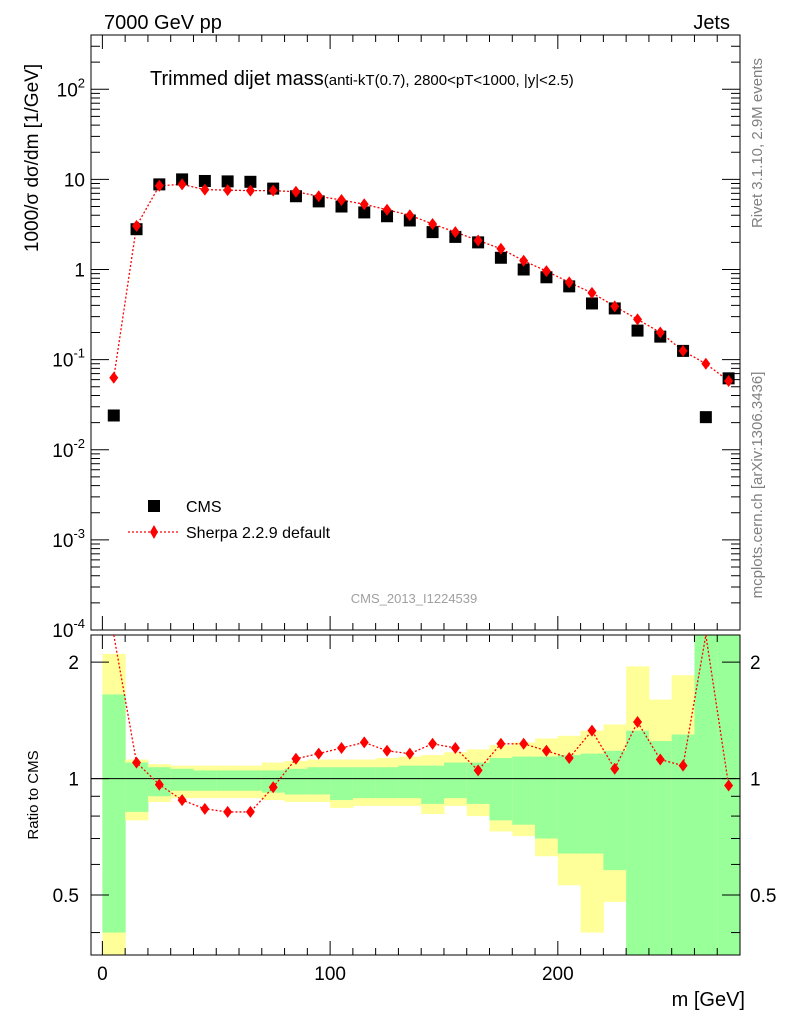  Describe the element at coordinates (229, 520) in the screenshot. I see `legend: CMS Sherpa 2.2.9 default` at that location.